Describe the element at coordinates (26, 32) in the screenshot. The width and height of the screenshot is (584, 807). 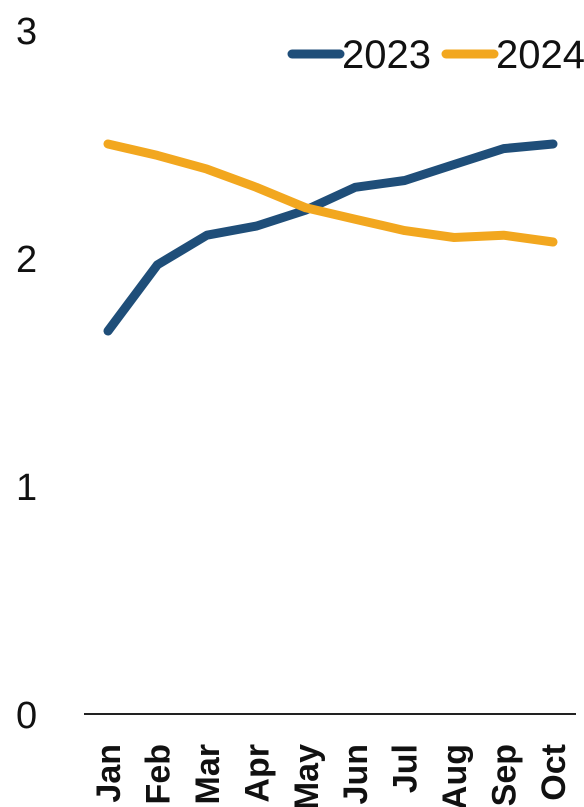
I see `y-tick-label-3: 3` at that location.